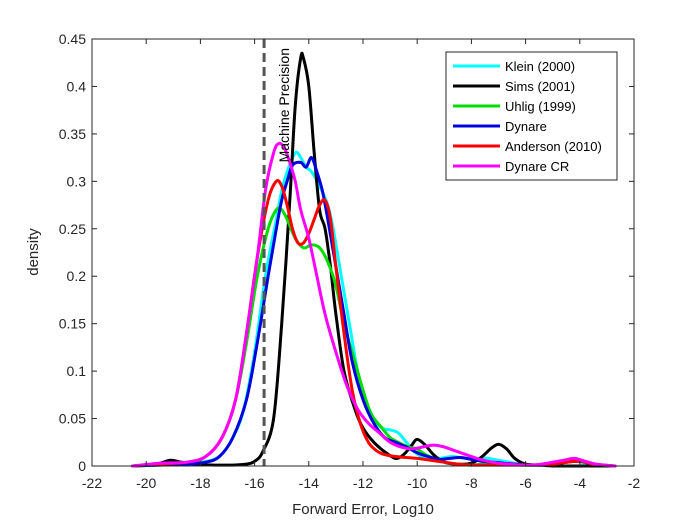 The image size is (700, 525). I want to click on y-tick-label: 0.25, so click(72, 229).